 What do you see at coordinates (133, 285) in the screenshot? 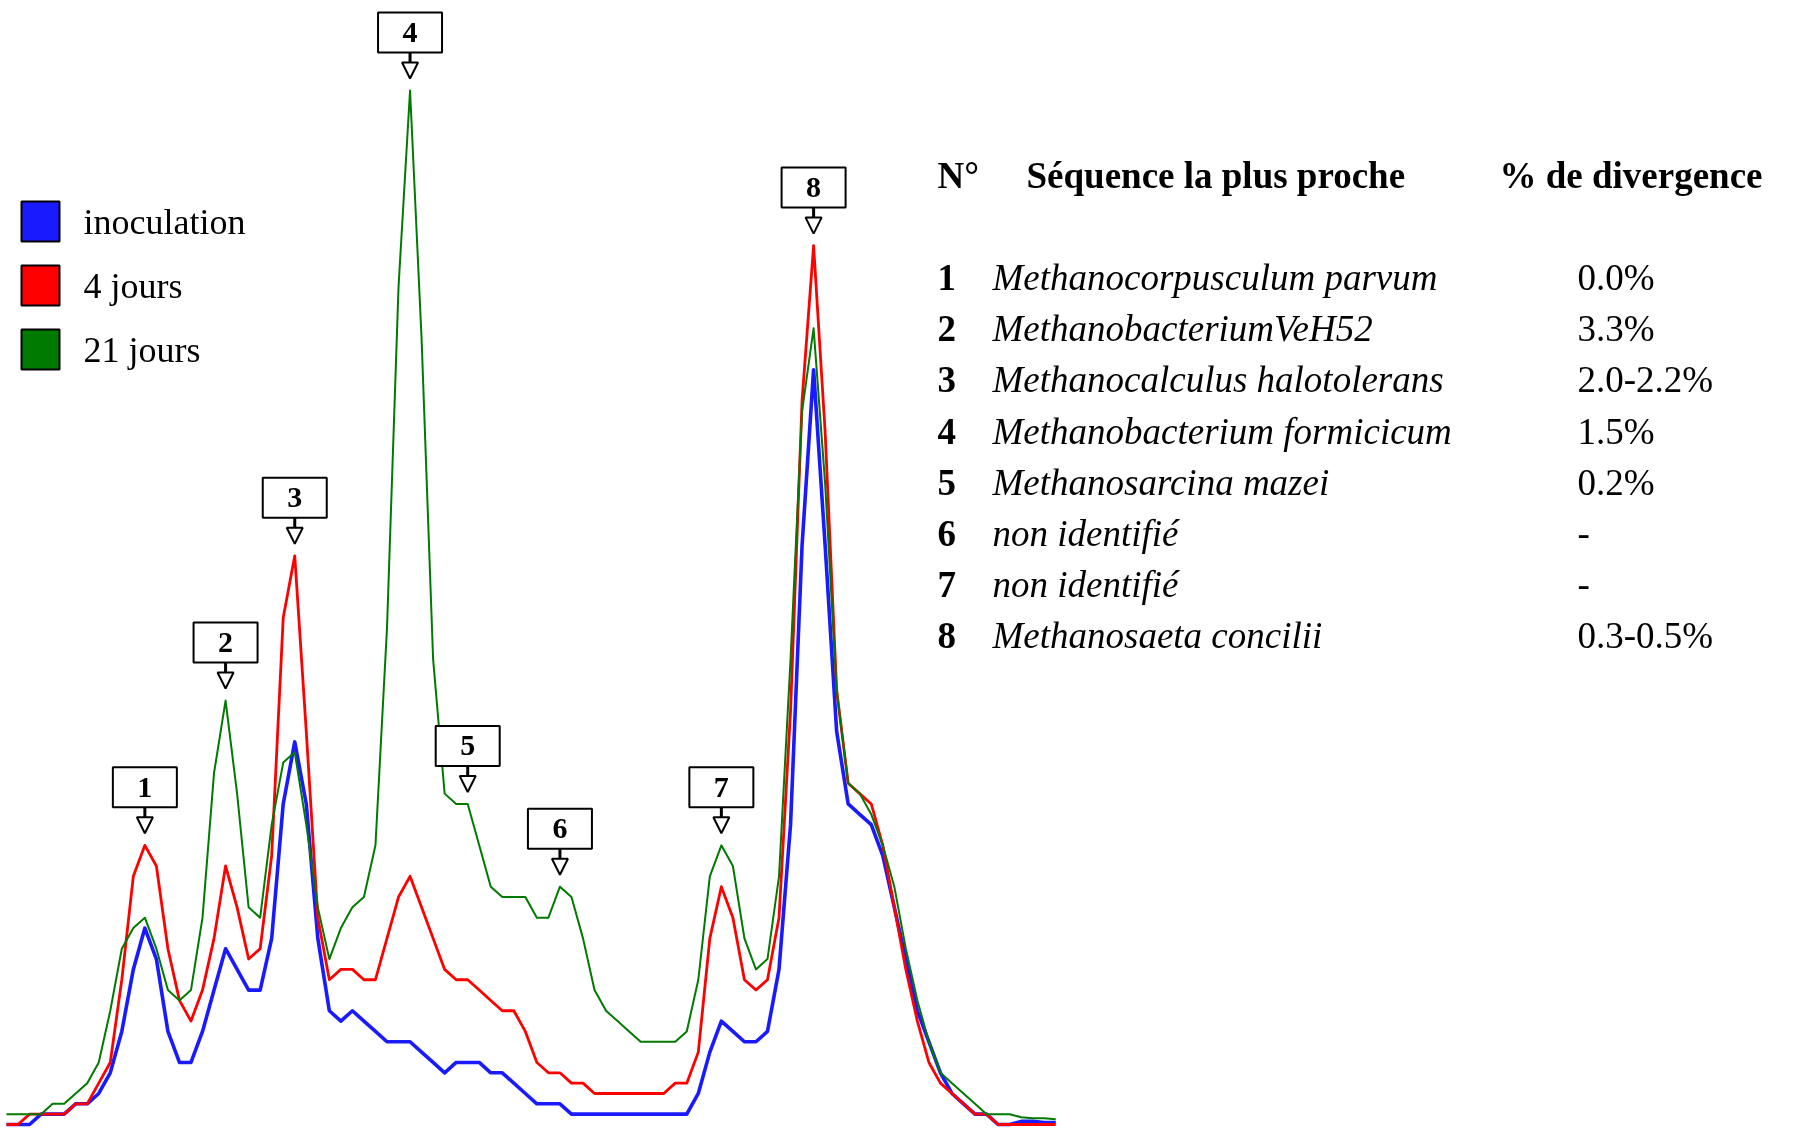
I see `legend-label: 4 jours` at bounding box center [133, 285].